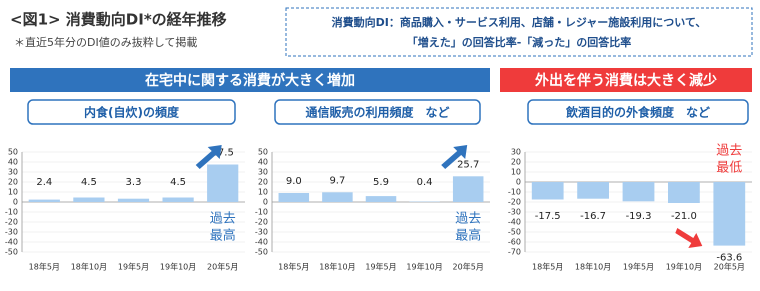 The width and height of the screenshot is (760, 291). I want to click on value-label: 25.7, so click(468, 164).